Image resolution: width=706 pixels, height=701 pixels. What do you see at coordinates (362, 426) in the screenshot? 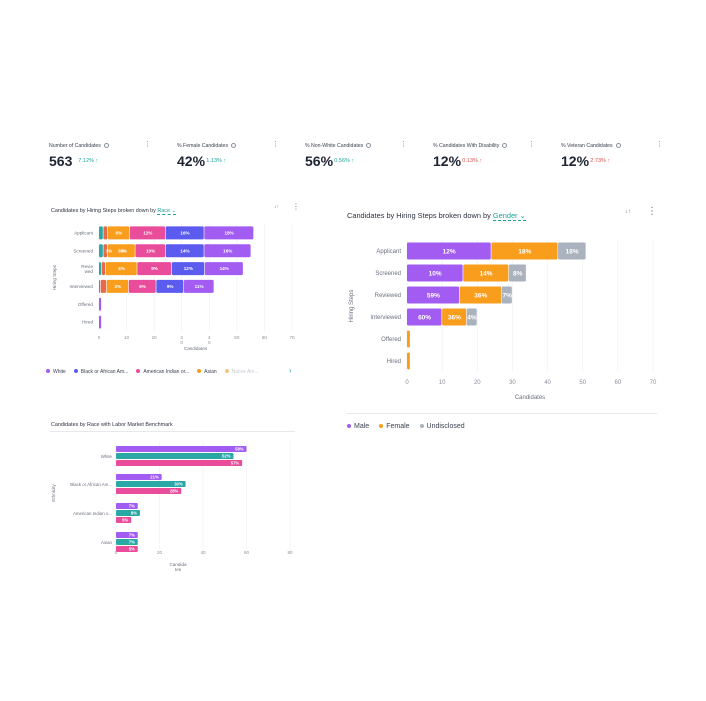
I see `legend-label: Male` at bounding box center [362, 426].